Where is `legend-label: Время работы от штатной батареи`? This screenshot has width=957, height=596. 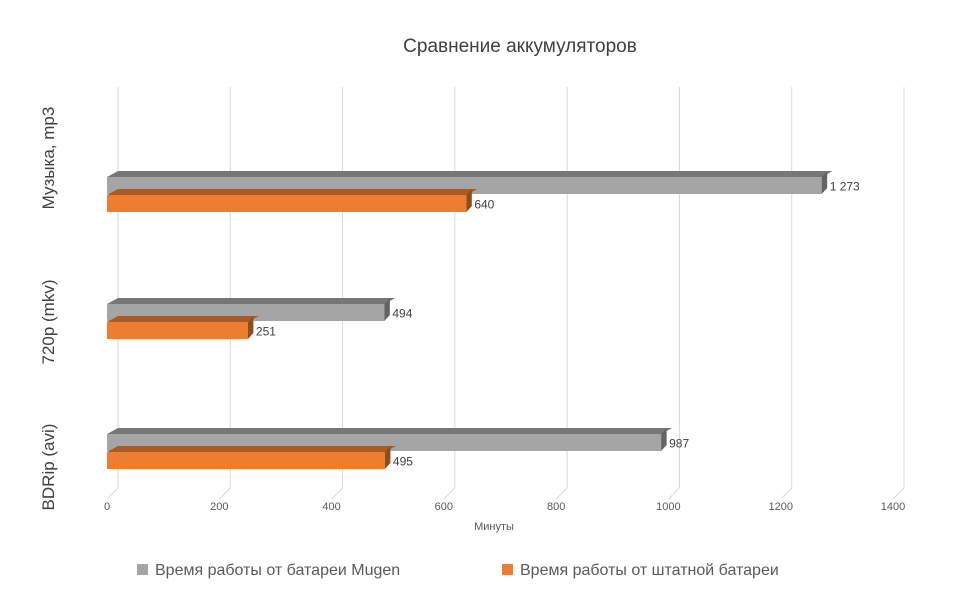 legend-label: Время работы от штатной батареи is located at coordinates (649, 570).